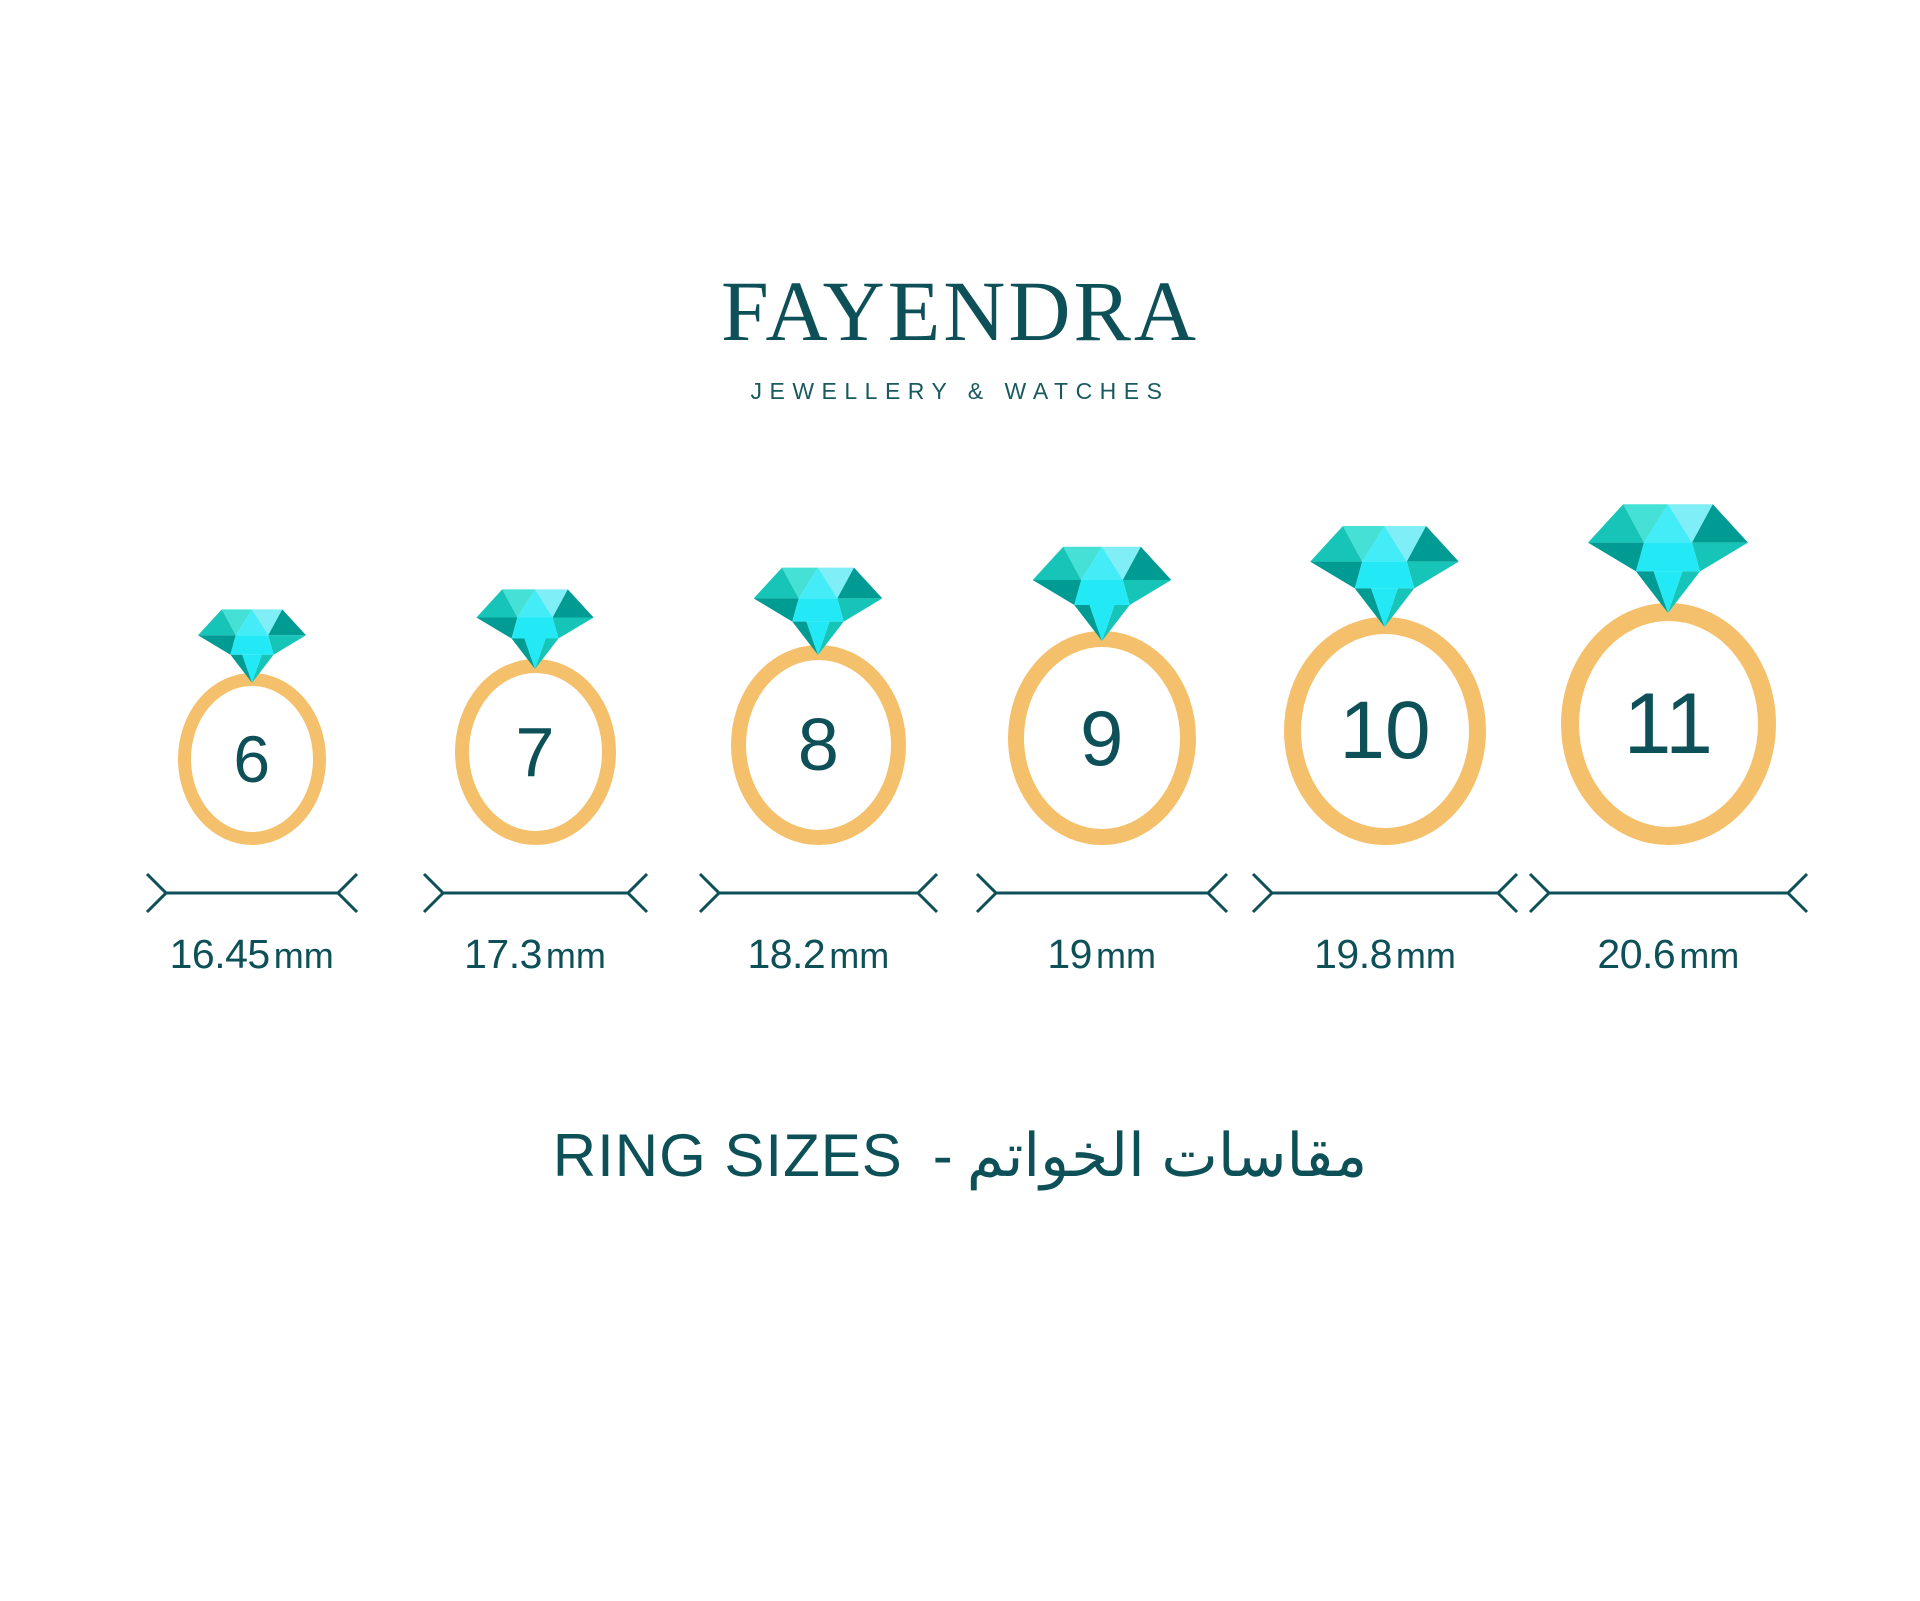 The width and height of the screenshot is (1920, 1601). I want to click on ring-diameter-value: 17.3, so click(503, 954).